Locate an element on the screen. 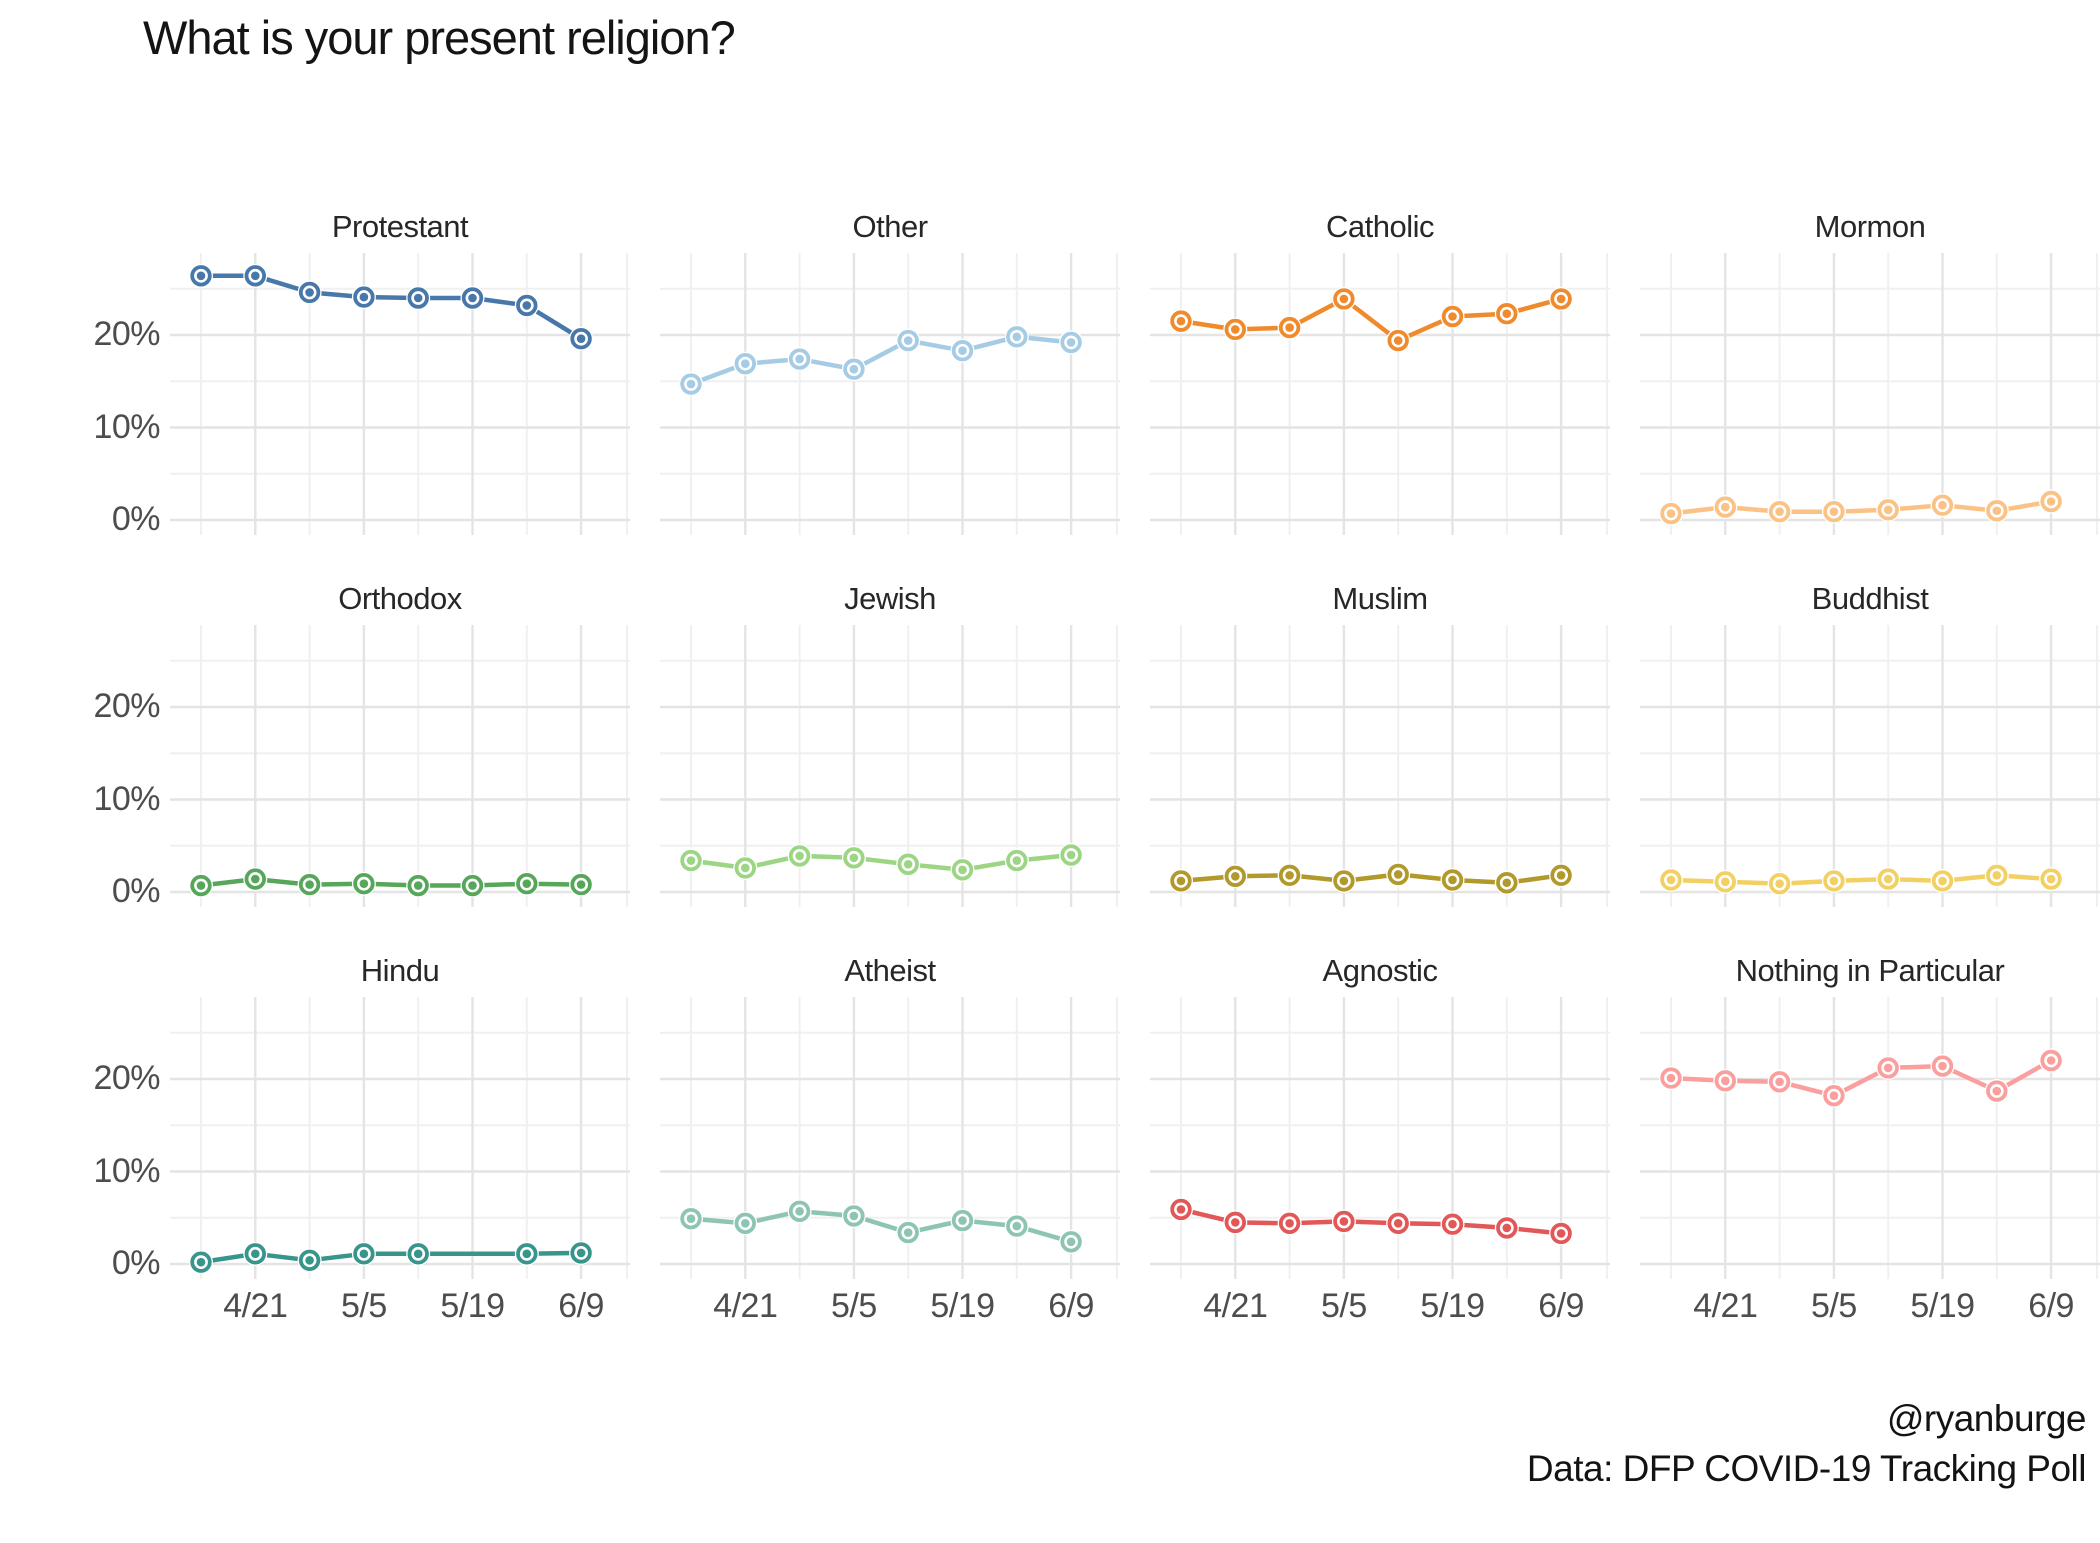 The height and width of the screenshot is (1543, 2100). facet-plot-muslim is located at coordinates (1380, 766).